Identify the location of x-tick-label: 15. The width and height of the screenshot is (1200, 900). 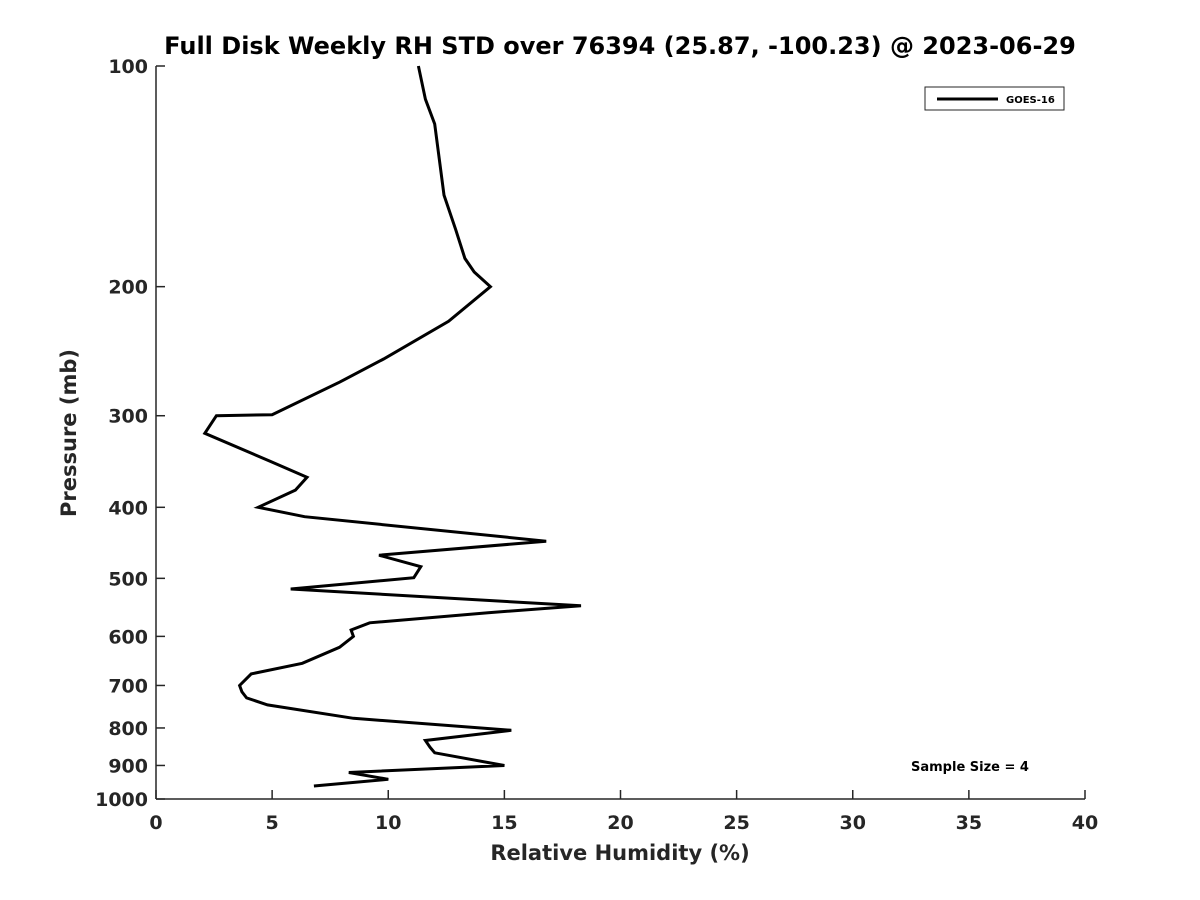
(504, 823).